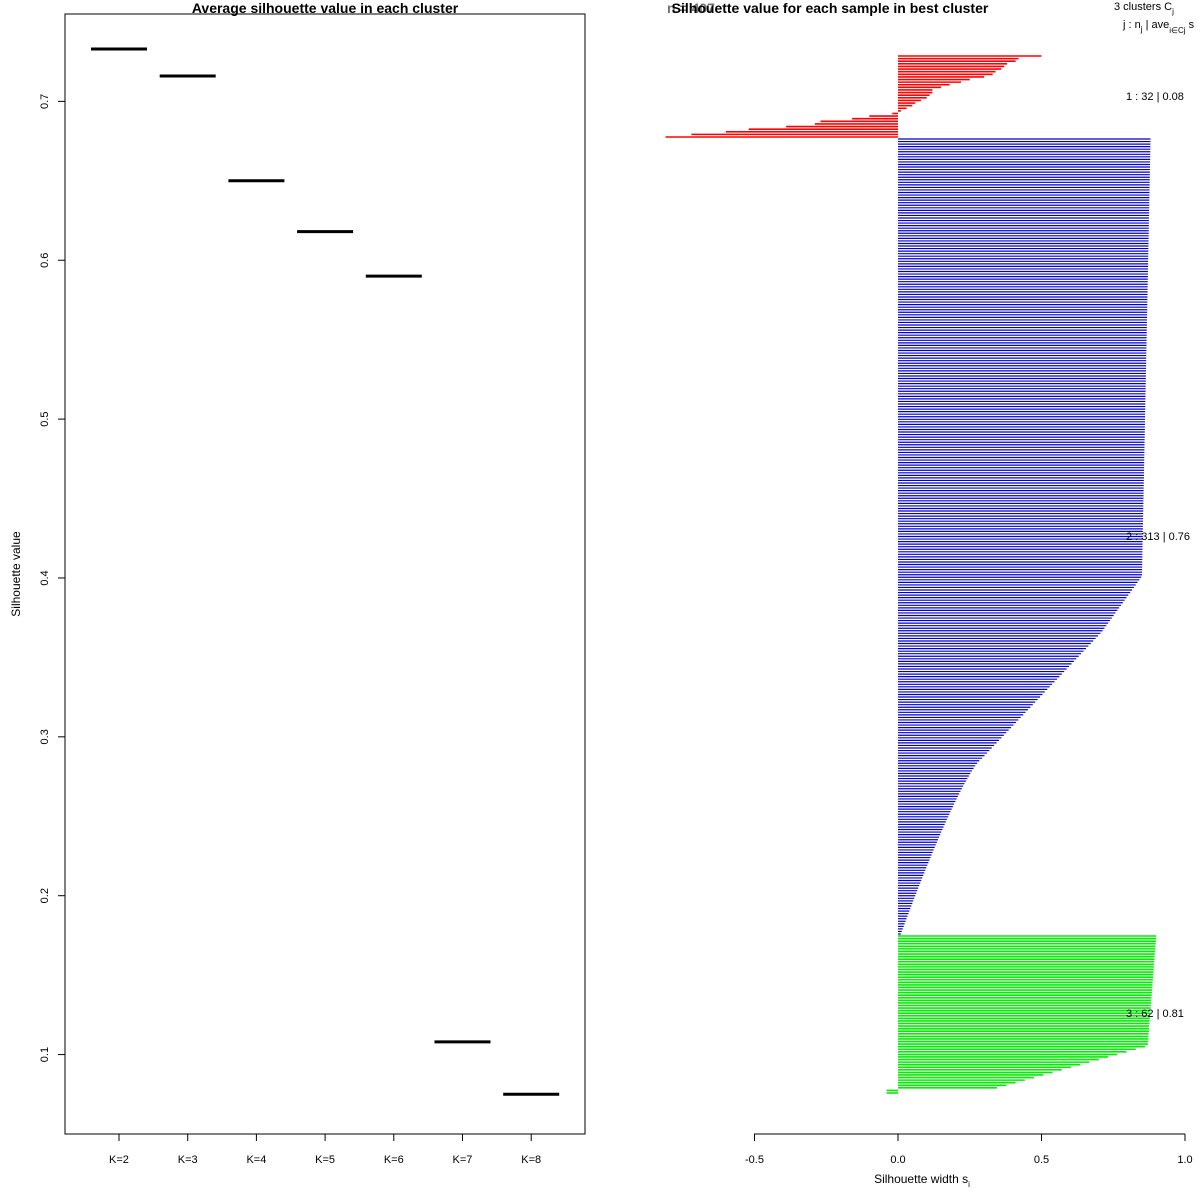  Describe the element at coordinates (969, 1161) in the screenshot. I see `right-x-axis: -0.5 0.0 0.5 1.0 Silhouette width si` at that location.